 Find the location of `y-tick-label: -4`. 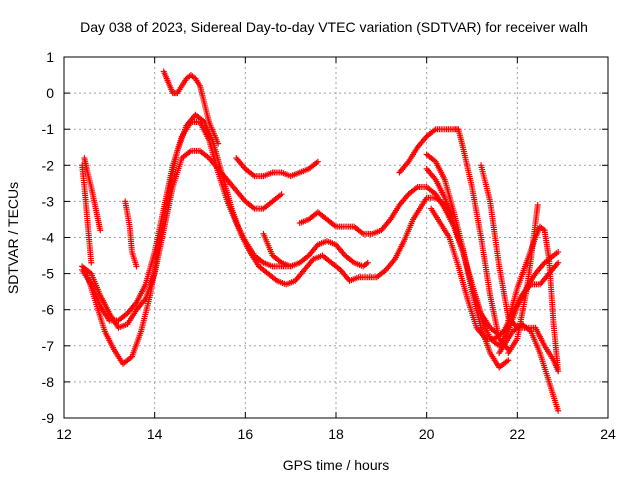

y-tick-label: -4 is located at coordinates (48, 238).